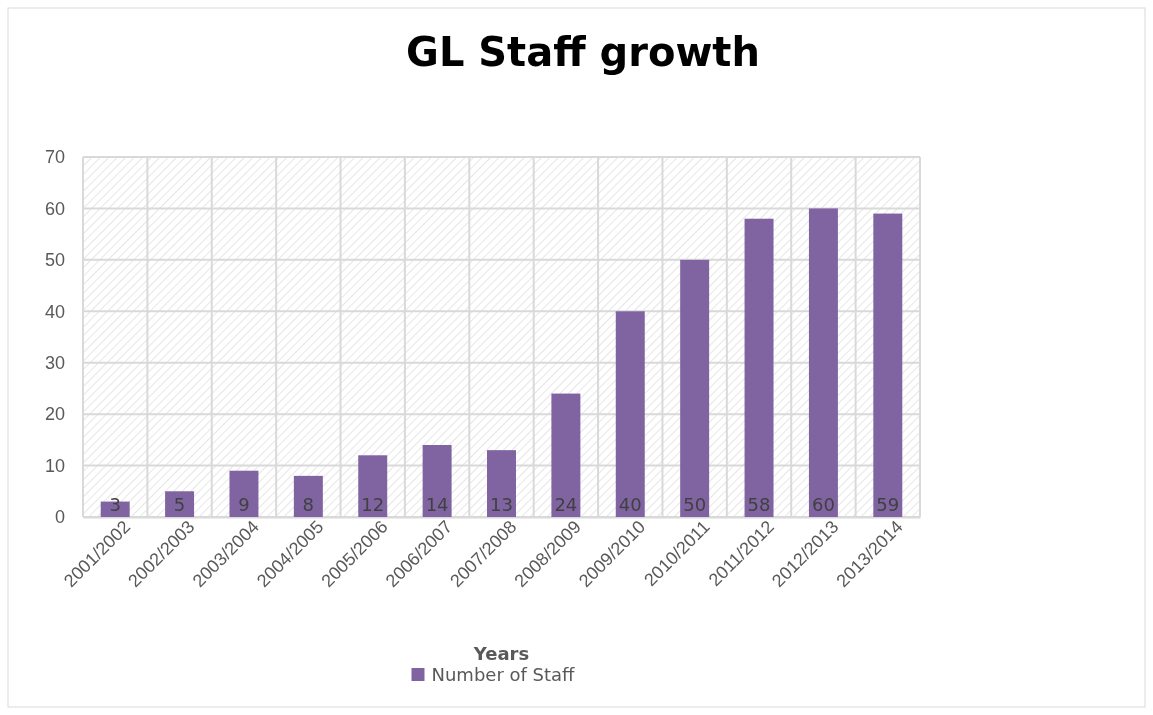  What do you see at coordinates (566, 504) in the screenshot?
I see `data-label: 24` at bounding box center [566, 504].